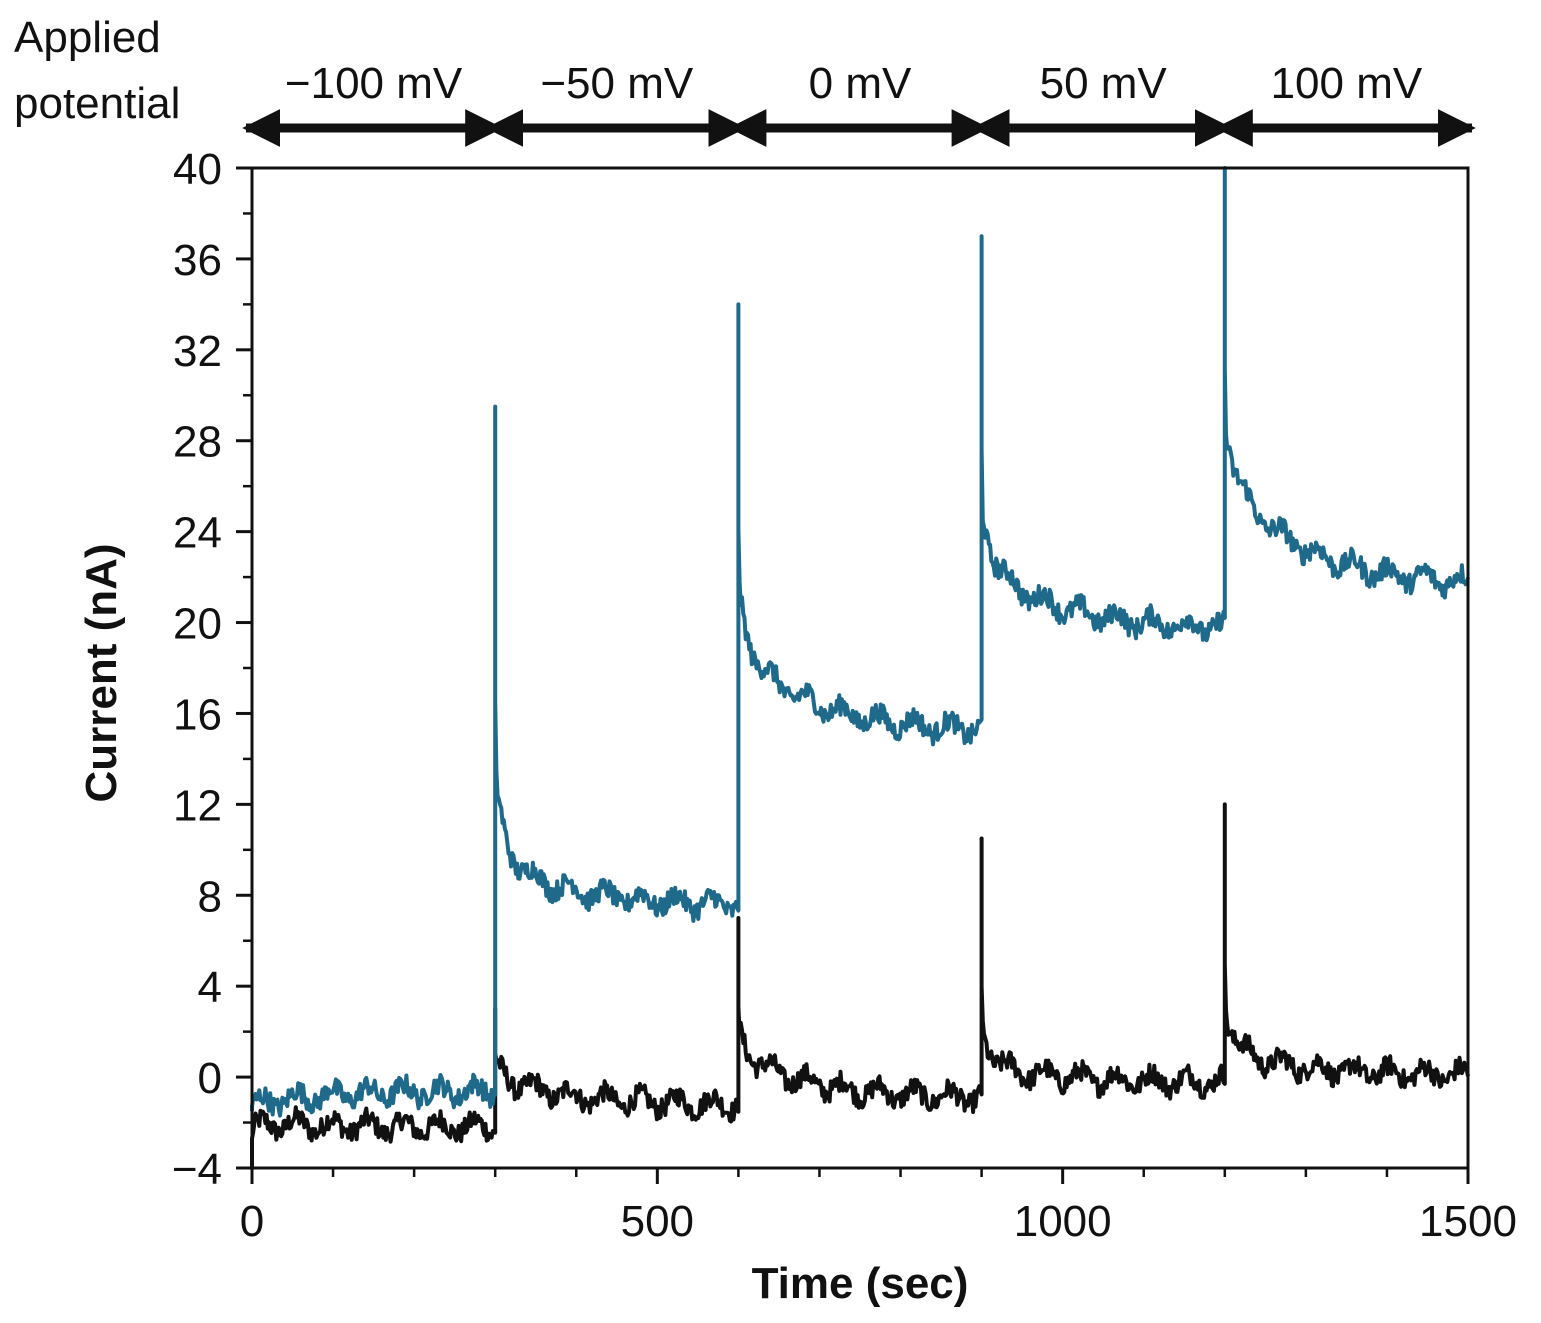  What do you see at coordinates (197, 169) in the screenshot?
I see `y-tick-label: 40` at bounding box center [197, 169].